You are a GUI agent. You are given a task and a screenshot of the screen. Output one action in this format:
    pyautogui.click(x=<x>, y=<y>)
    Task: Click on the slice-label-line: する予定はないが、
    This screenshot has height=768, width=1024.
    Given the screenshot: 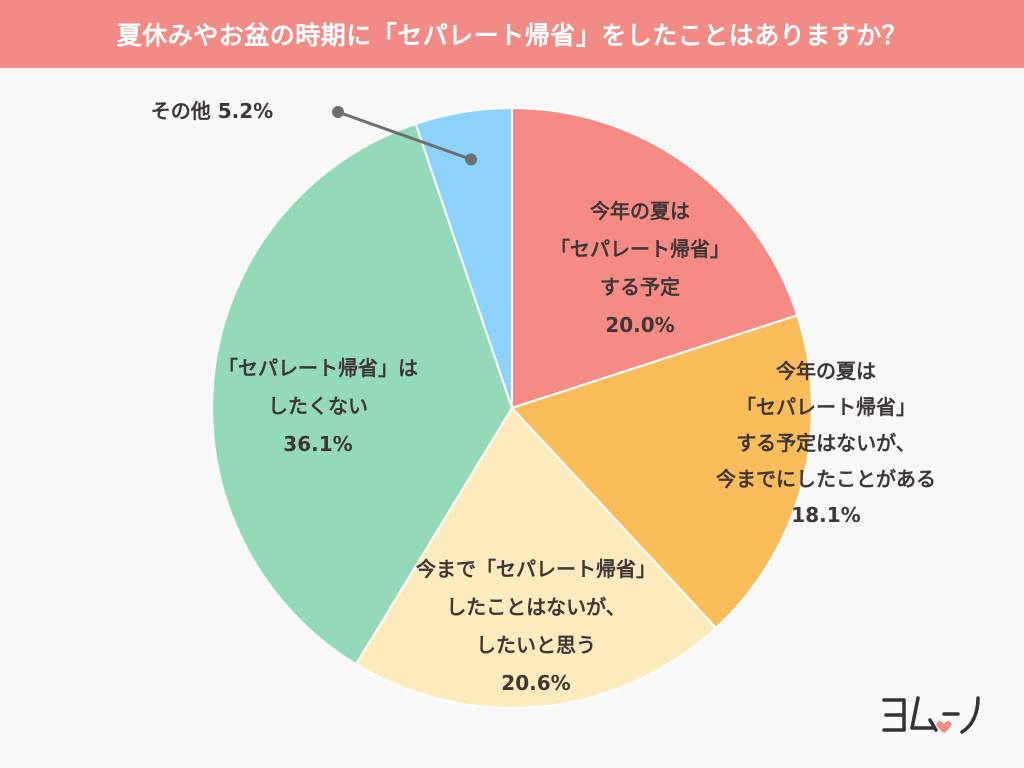 What is the action you would take?
    pyautogui.click(x=826, y=443)
    